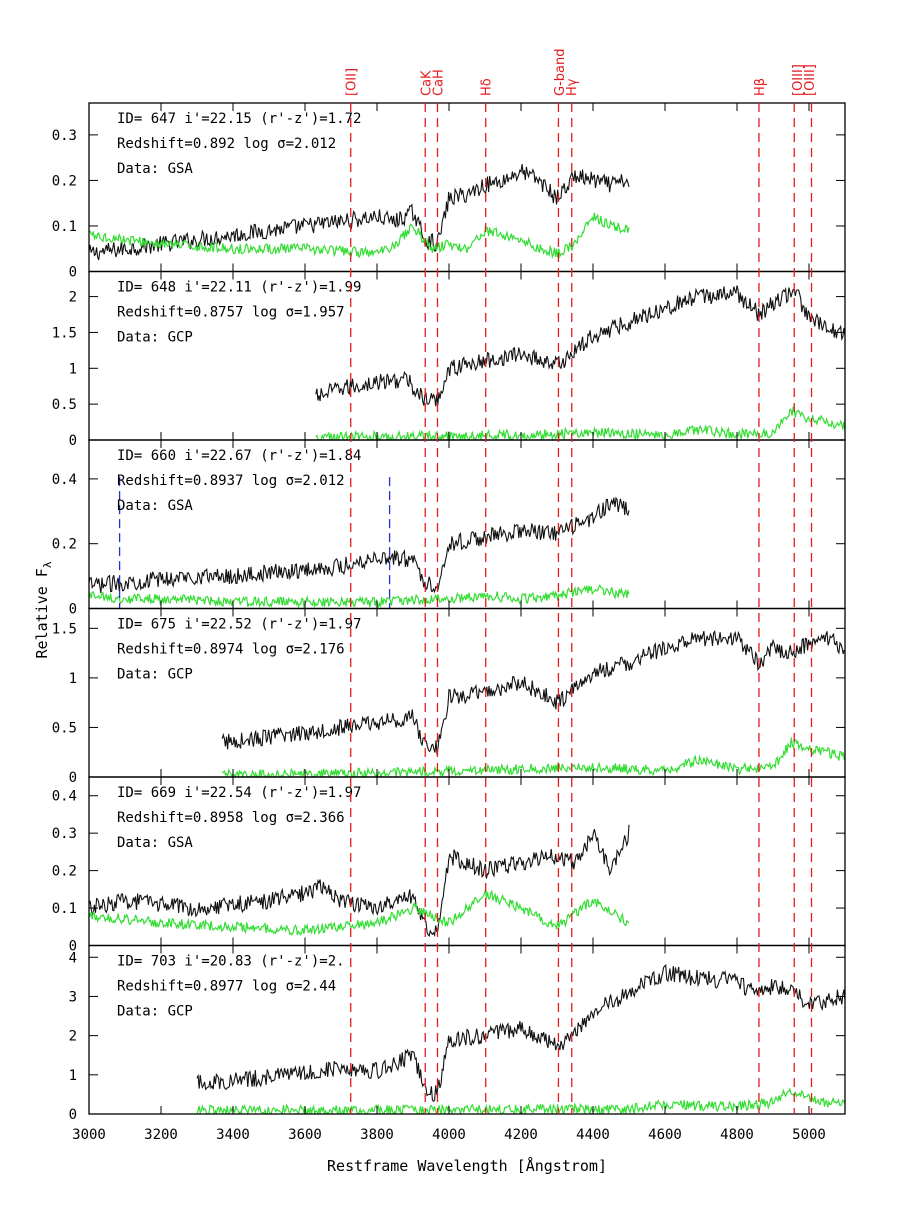  Describe the element at coordinates (352, 82) in the screenshot. I see `spectral-line-label-1-1: [OII]` at that location.